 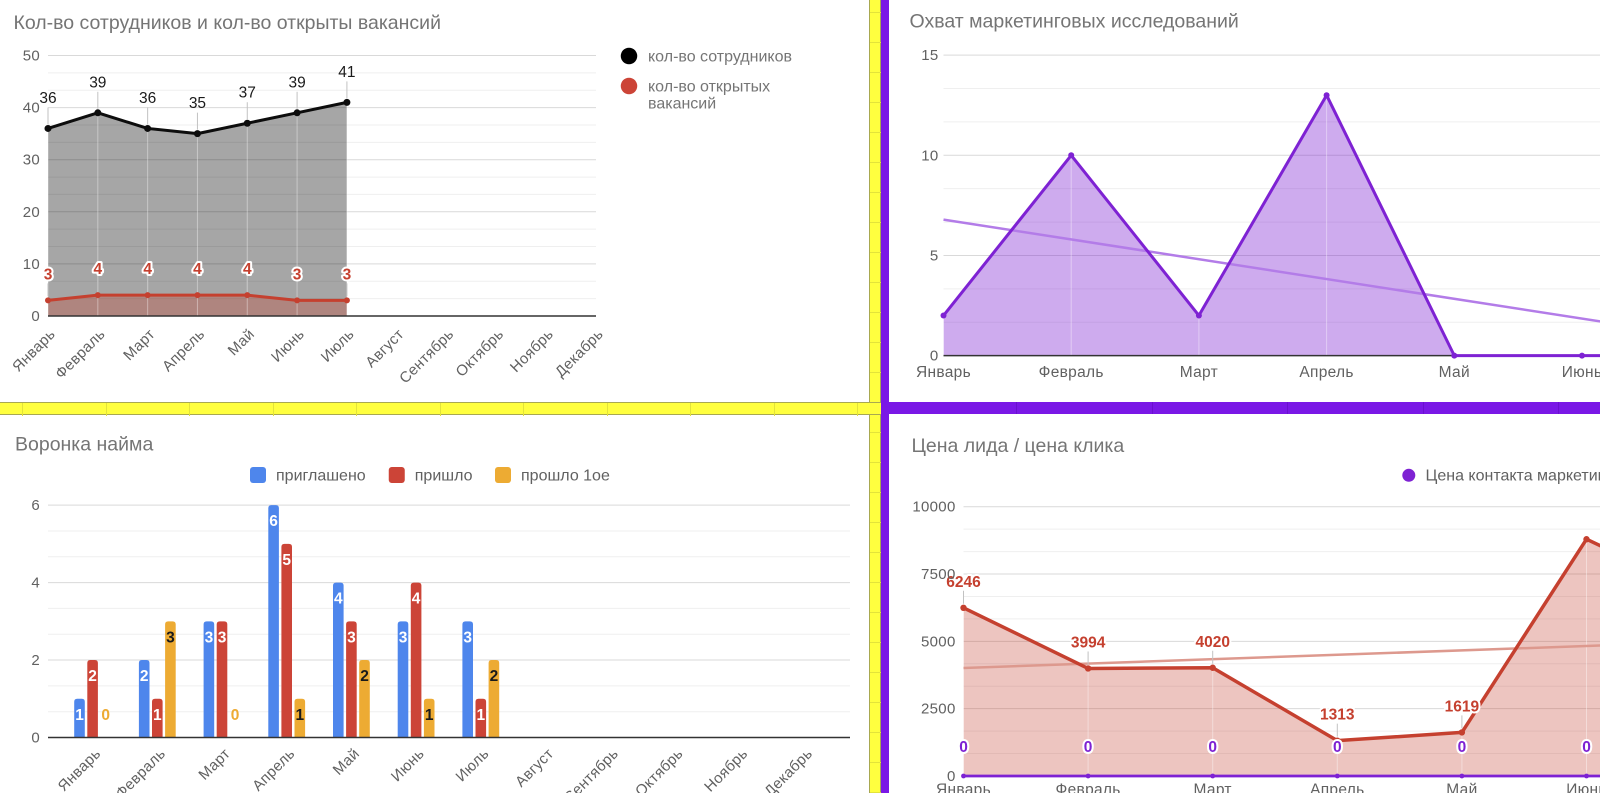 I want to click on svg-text: 1313, so click(x=1337, y=714).